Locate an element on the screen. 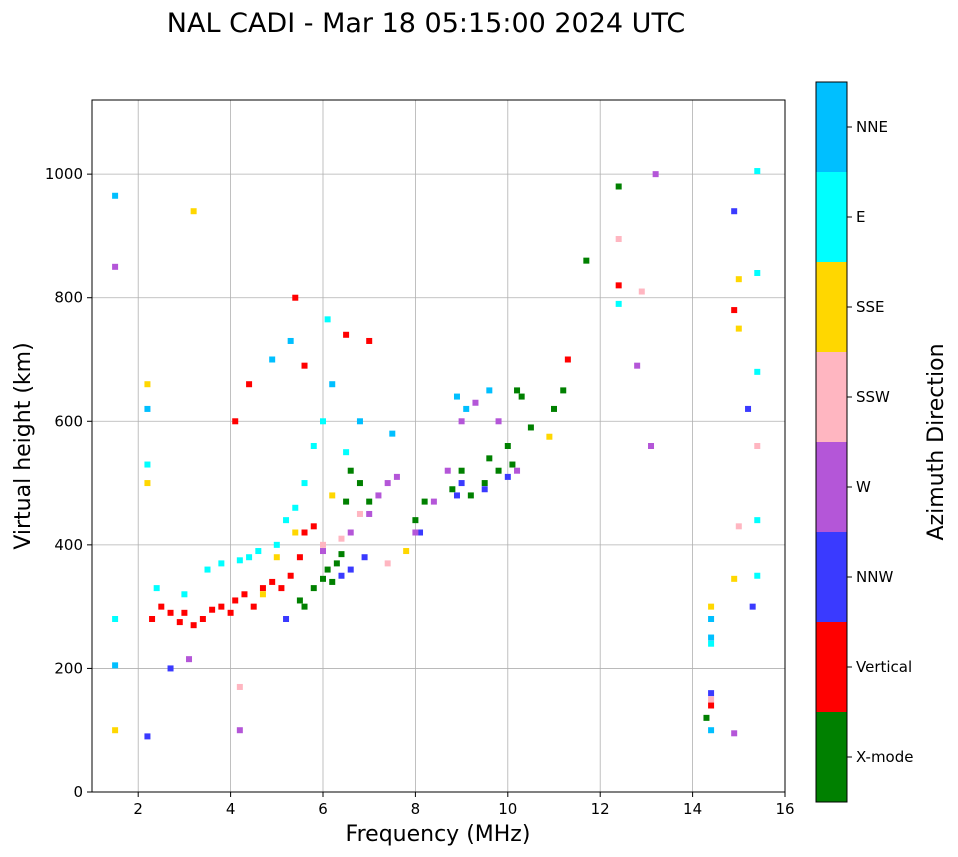 The image size is (958, 857). colorbar-frame is located at coordinates (831, 442).